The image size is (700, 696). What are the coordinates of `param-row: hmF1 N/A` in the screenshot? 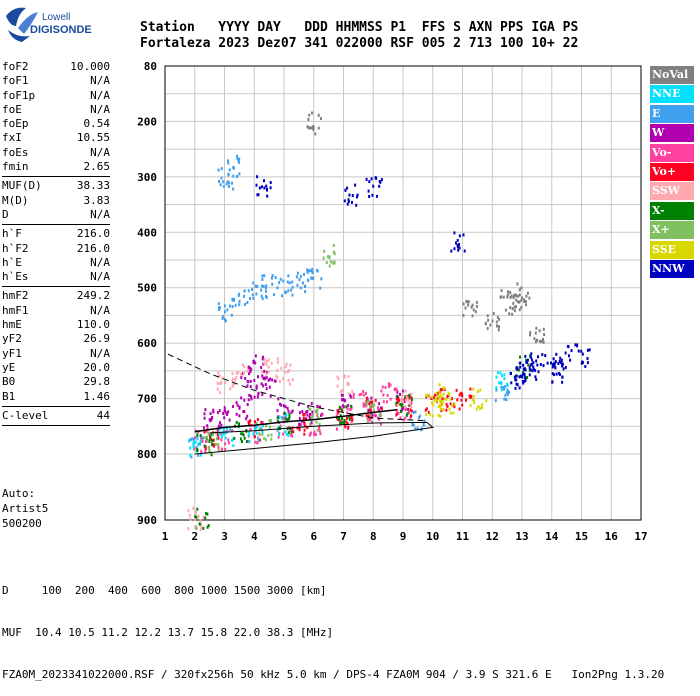 It's located at (56, 311).